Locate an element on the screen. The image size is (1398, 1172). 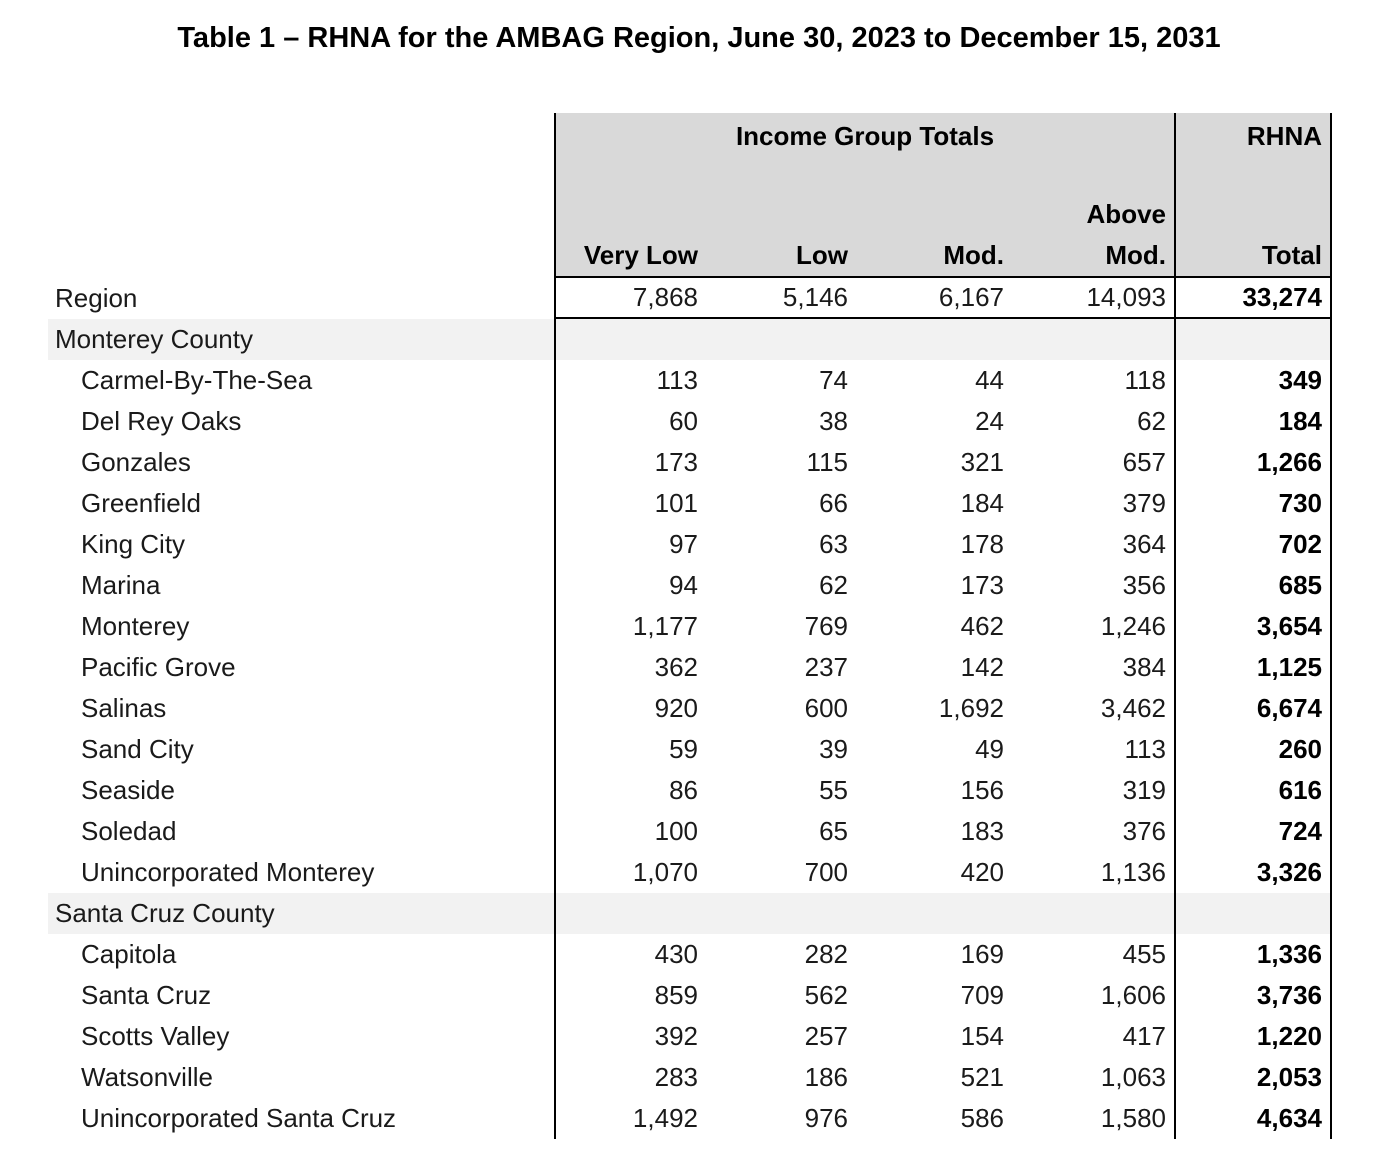
rhna-total-cell: 3,736 is located at coordinates (1253, 995).